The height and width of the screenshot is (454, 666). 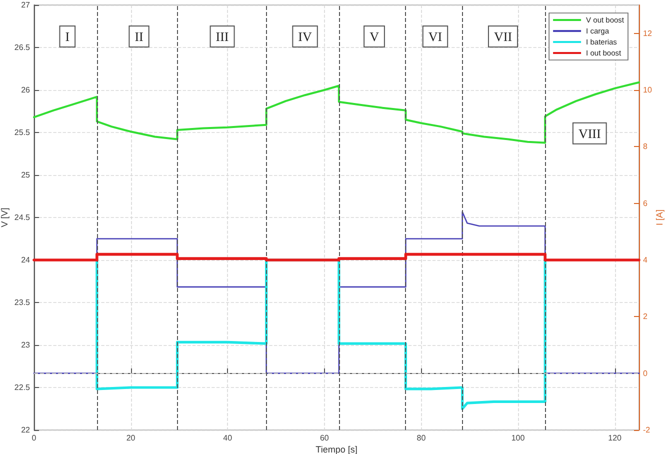 What do you see at coordinates (67, 36) in the screenshot?
I see `annotation: I` at bounding box center [67, 36].